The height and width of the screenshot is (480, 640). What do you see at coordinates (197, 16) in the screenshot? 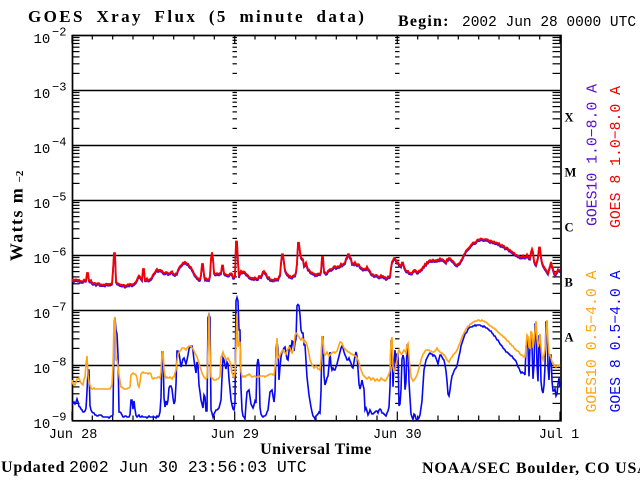
I see `svg-text: GOES Xray Flux (5 minute data)` at bounding box center [197, 16].